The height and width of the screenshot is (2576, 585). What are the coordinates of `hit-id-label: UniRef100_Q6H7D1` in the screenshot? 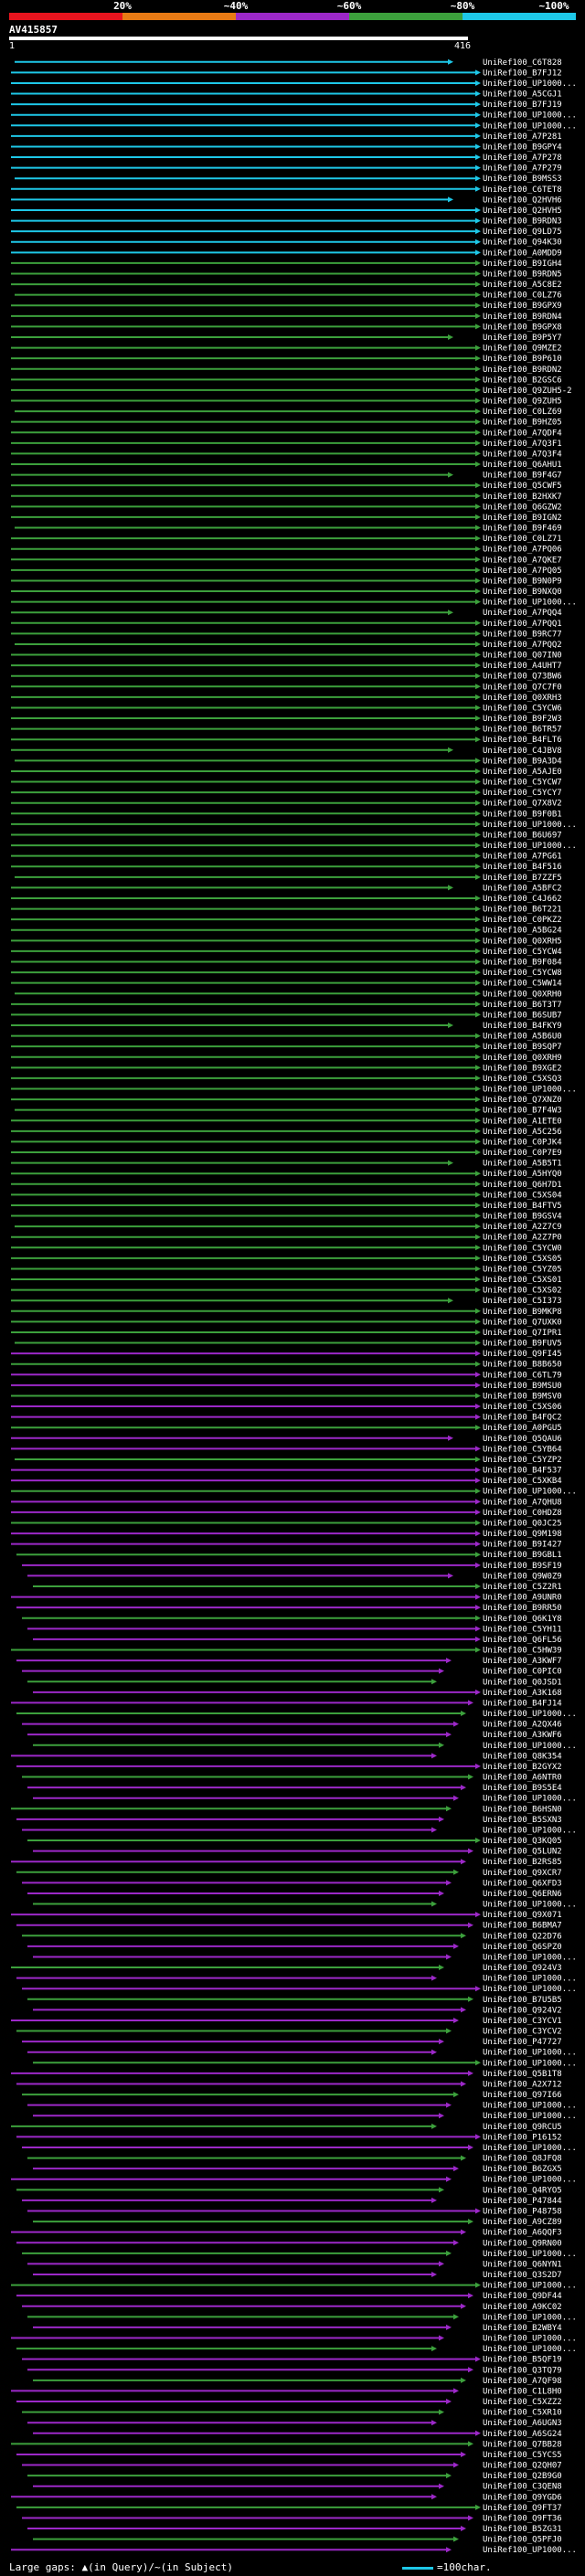 It's located at (522, 1185).